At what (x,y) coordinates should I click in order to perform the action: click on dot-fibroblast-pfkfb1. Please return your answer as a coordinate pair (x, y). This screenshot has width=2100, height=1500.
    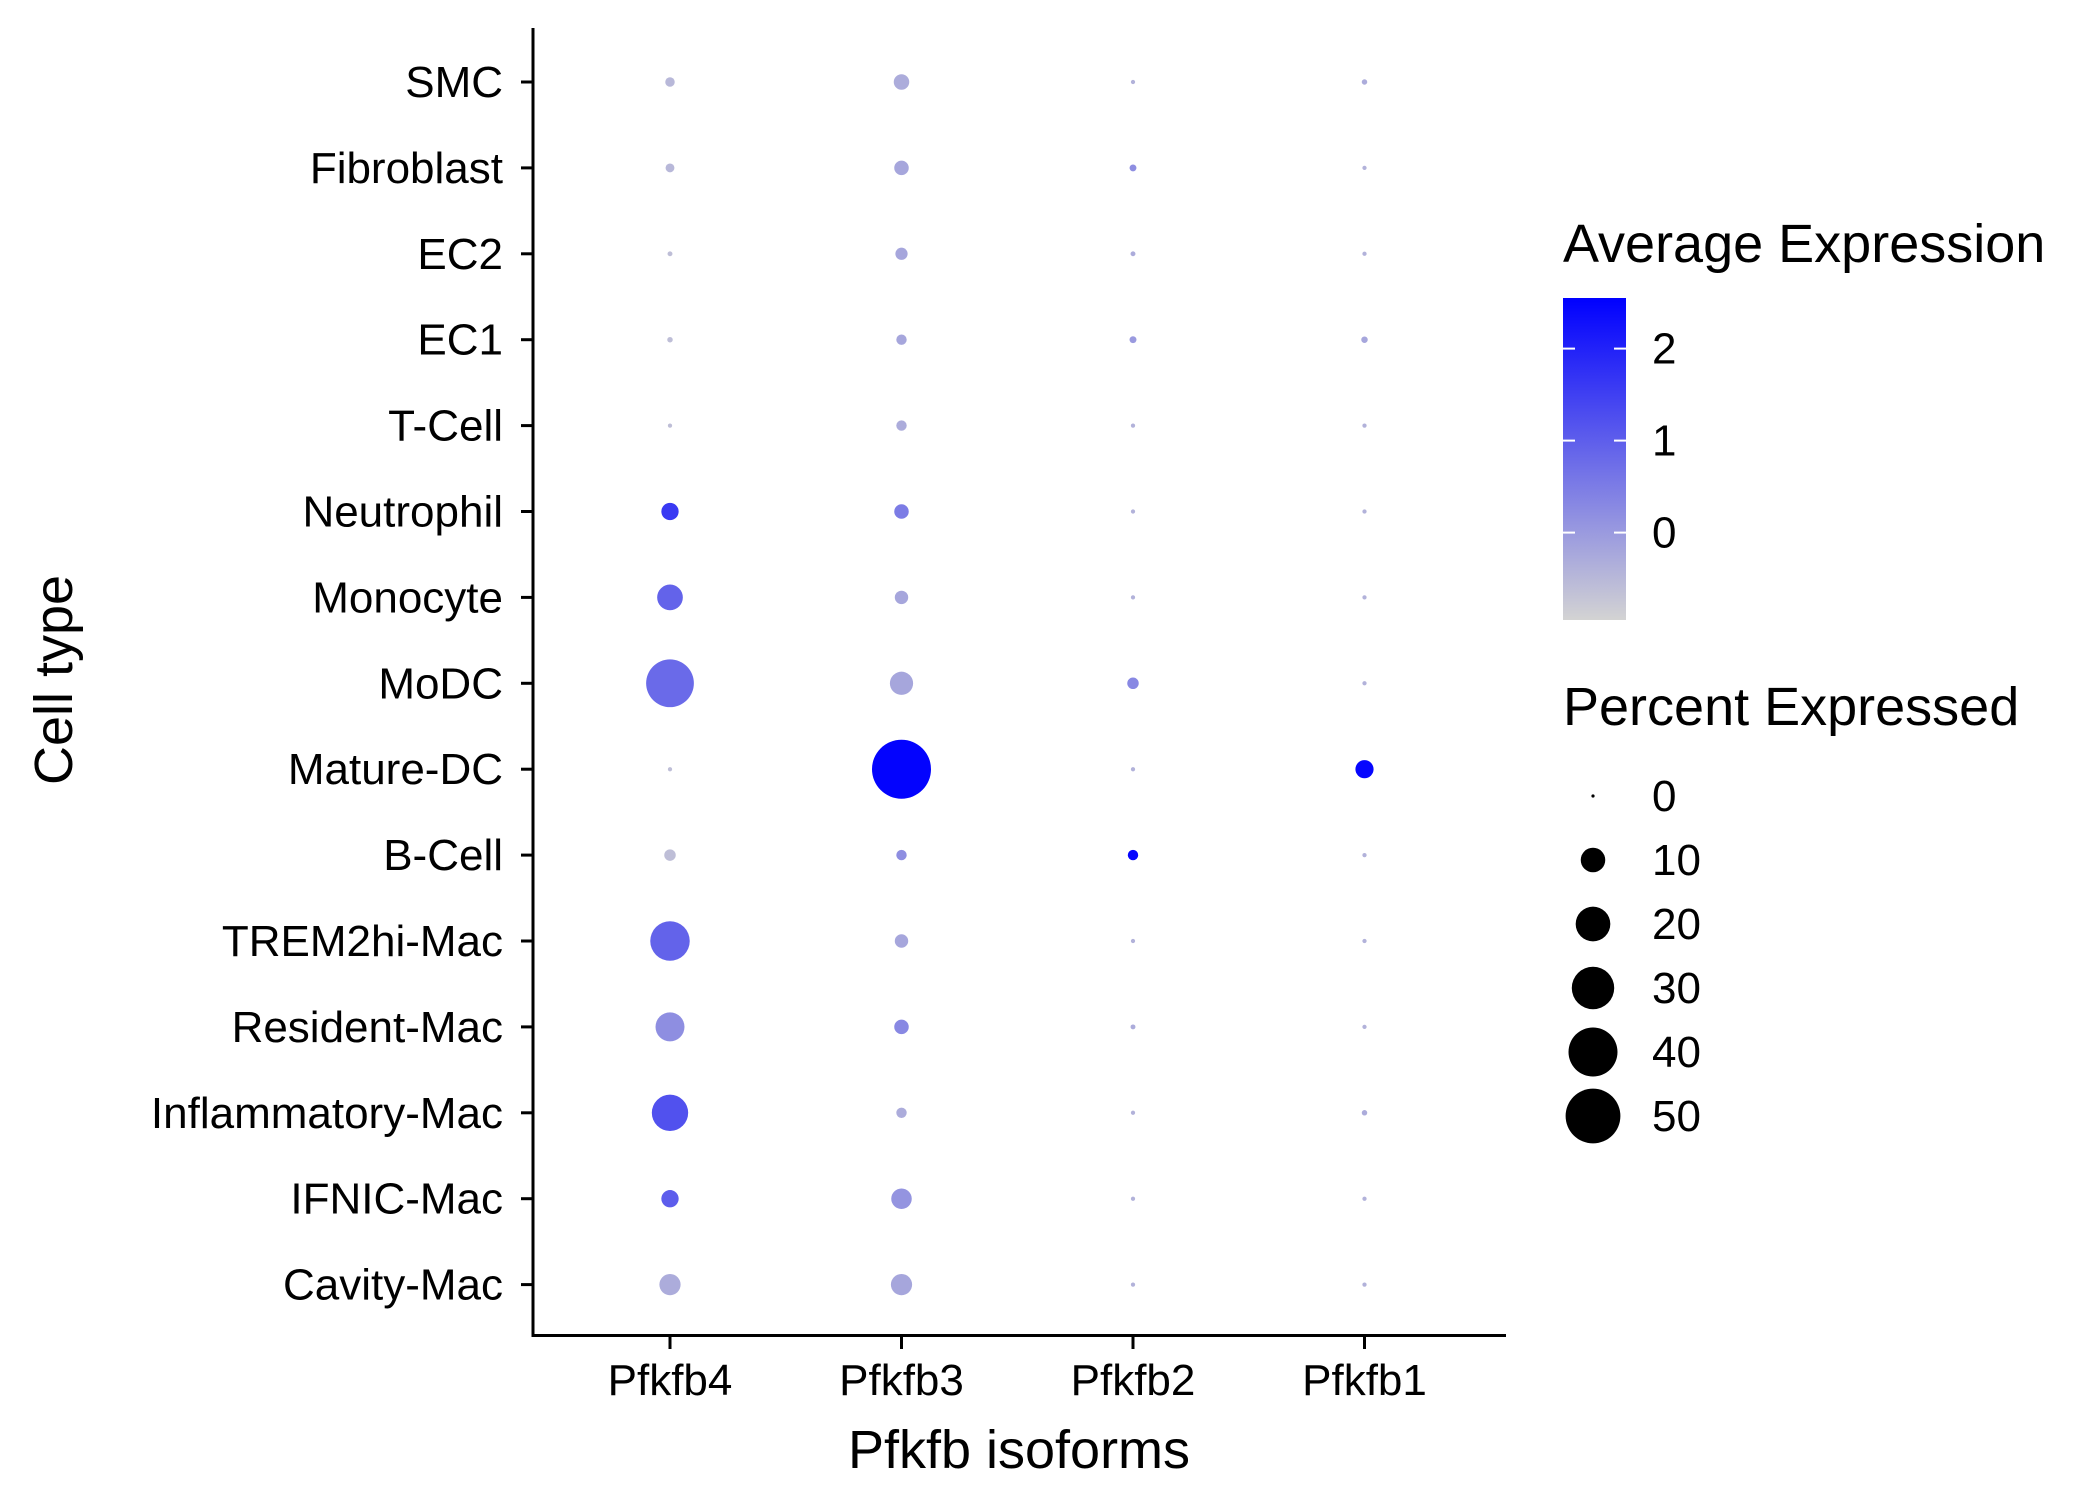
    Looking at the image, I should click on (1364, 168).